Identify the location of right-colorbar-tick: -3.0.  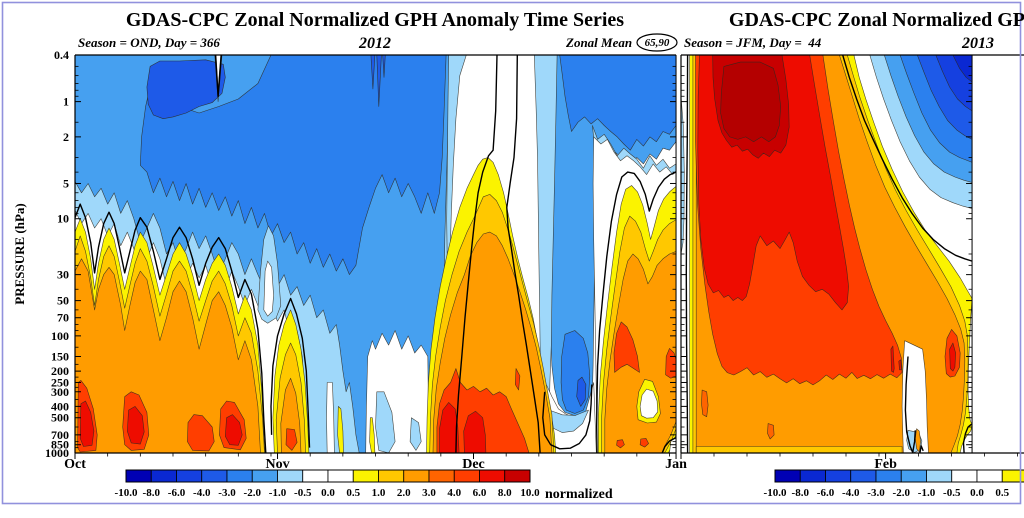
(876, 493).